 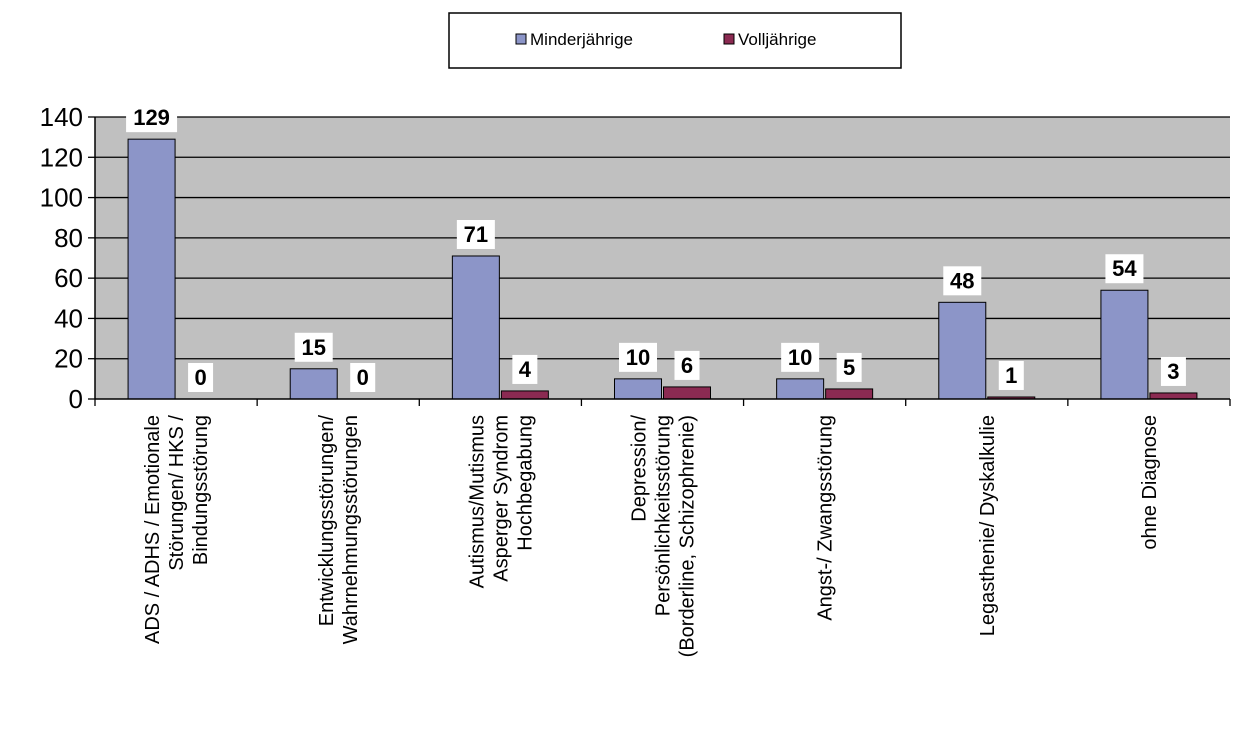 I want to click on category-label-0-line-1: Störungen/ HKS /, so click(x=177, y=493).